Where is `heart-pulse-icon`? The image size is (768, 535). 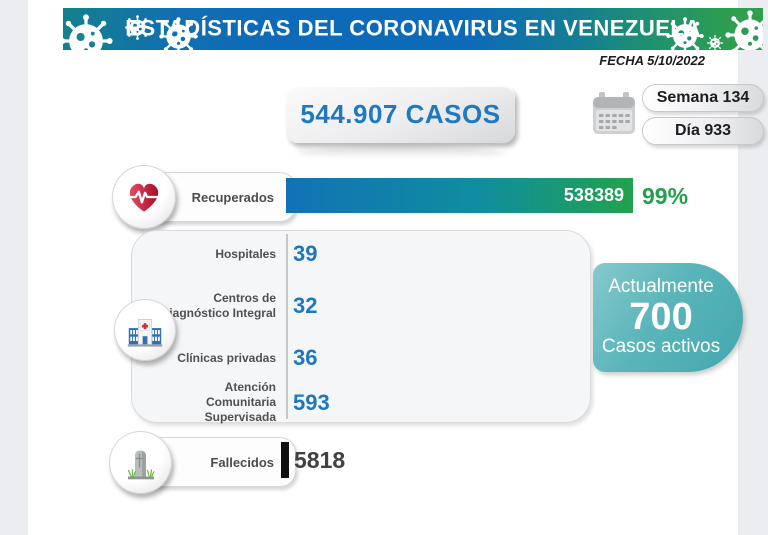
heart-pulse-icon is located at coordinates (144, 197).